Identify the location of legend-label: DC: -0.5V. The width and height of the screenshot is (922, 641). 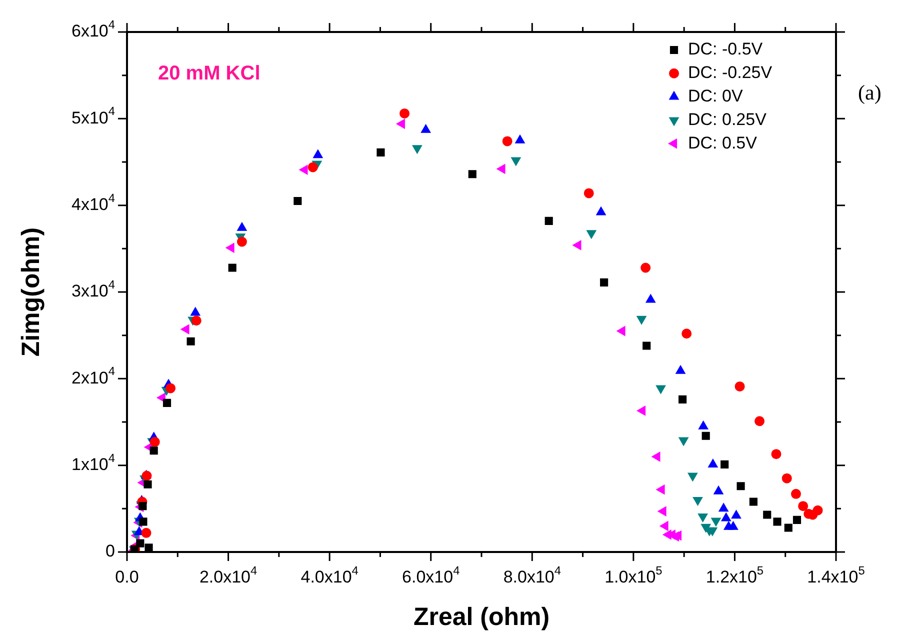
(726, 49).